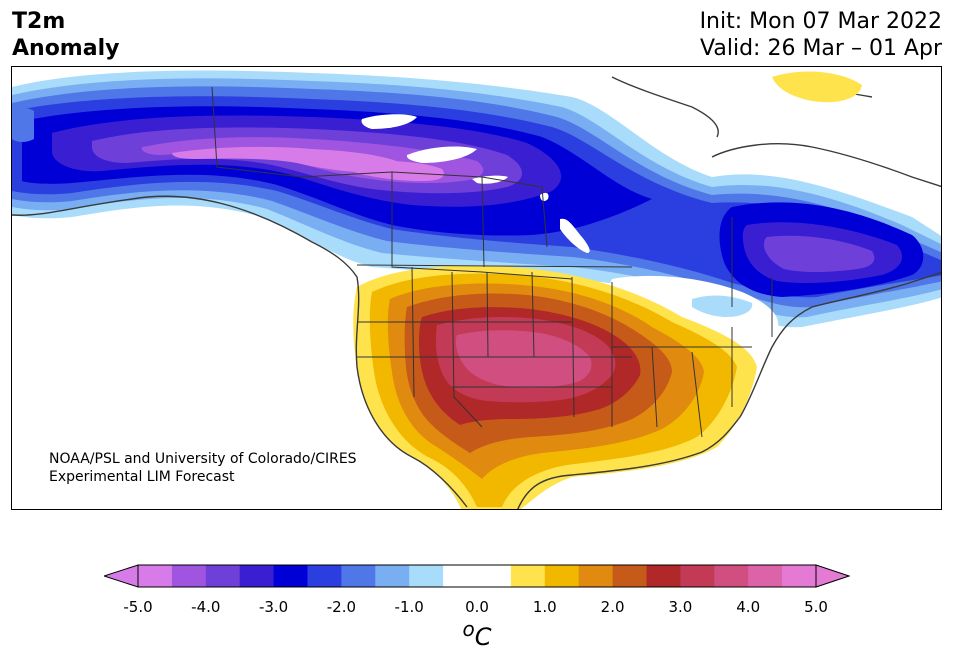 The width and height of the screenshot is (953, 656). Describe the element at coordinates (468, 629) in the screenshot. I see `unit-superscript: o` at that location.